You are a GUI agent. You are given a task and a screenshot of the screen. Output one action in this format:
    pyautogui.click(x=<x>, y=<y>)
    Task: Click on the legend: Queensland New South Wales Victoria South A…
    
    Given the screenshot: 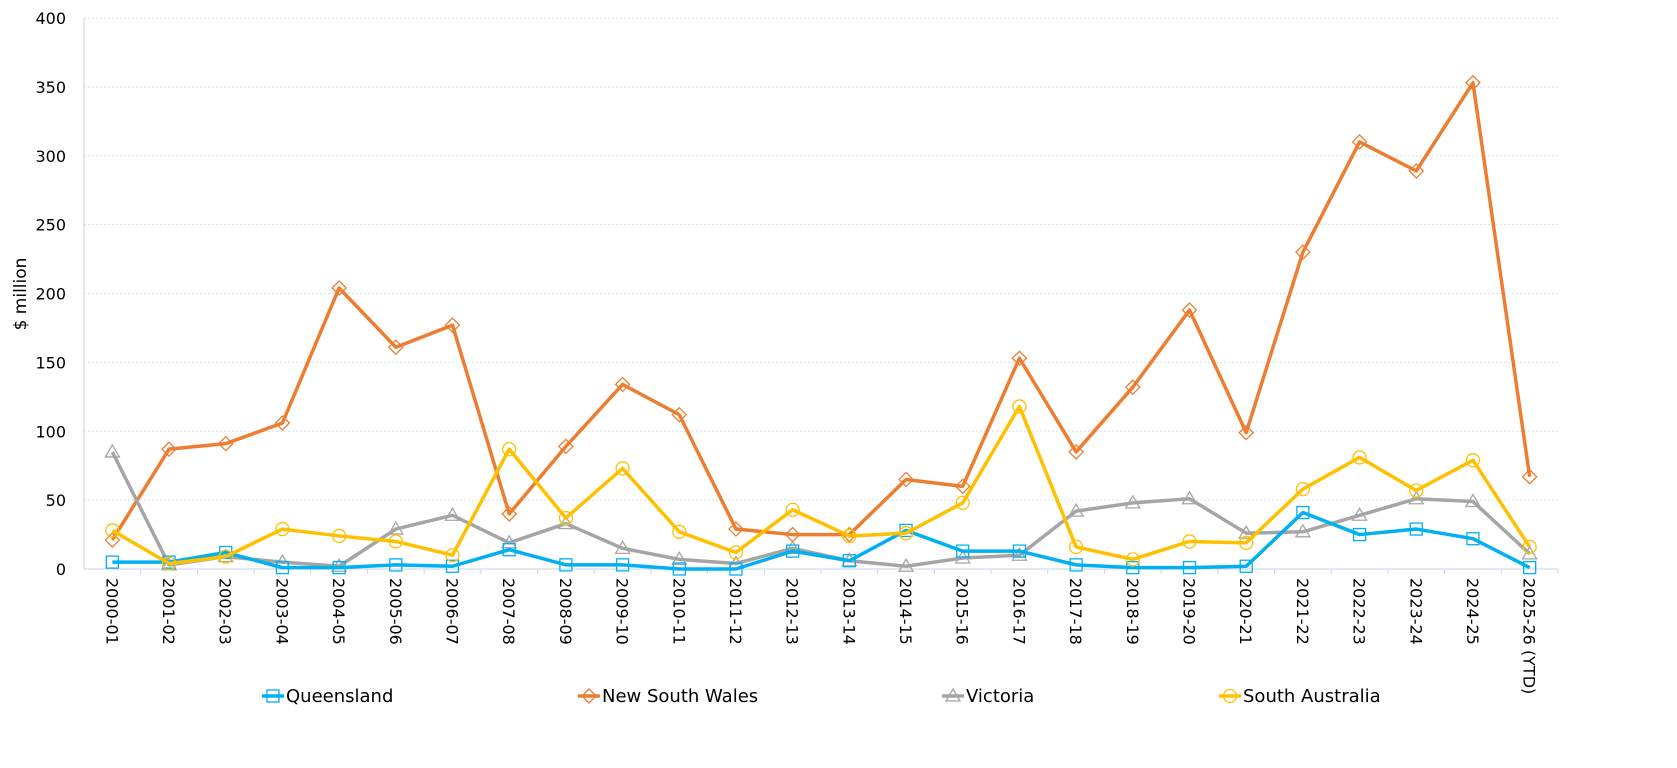 What is the action you would take?
    pyautogui.click(x=821, y=696)
    